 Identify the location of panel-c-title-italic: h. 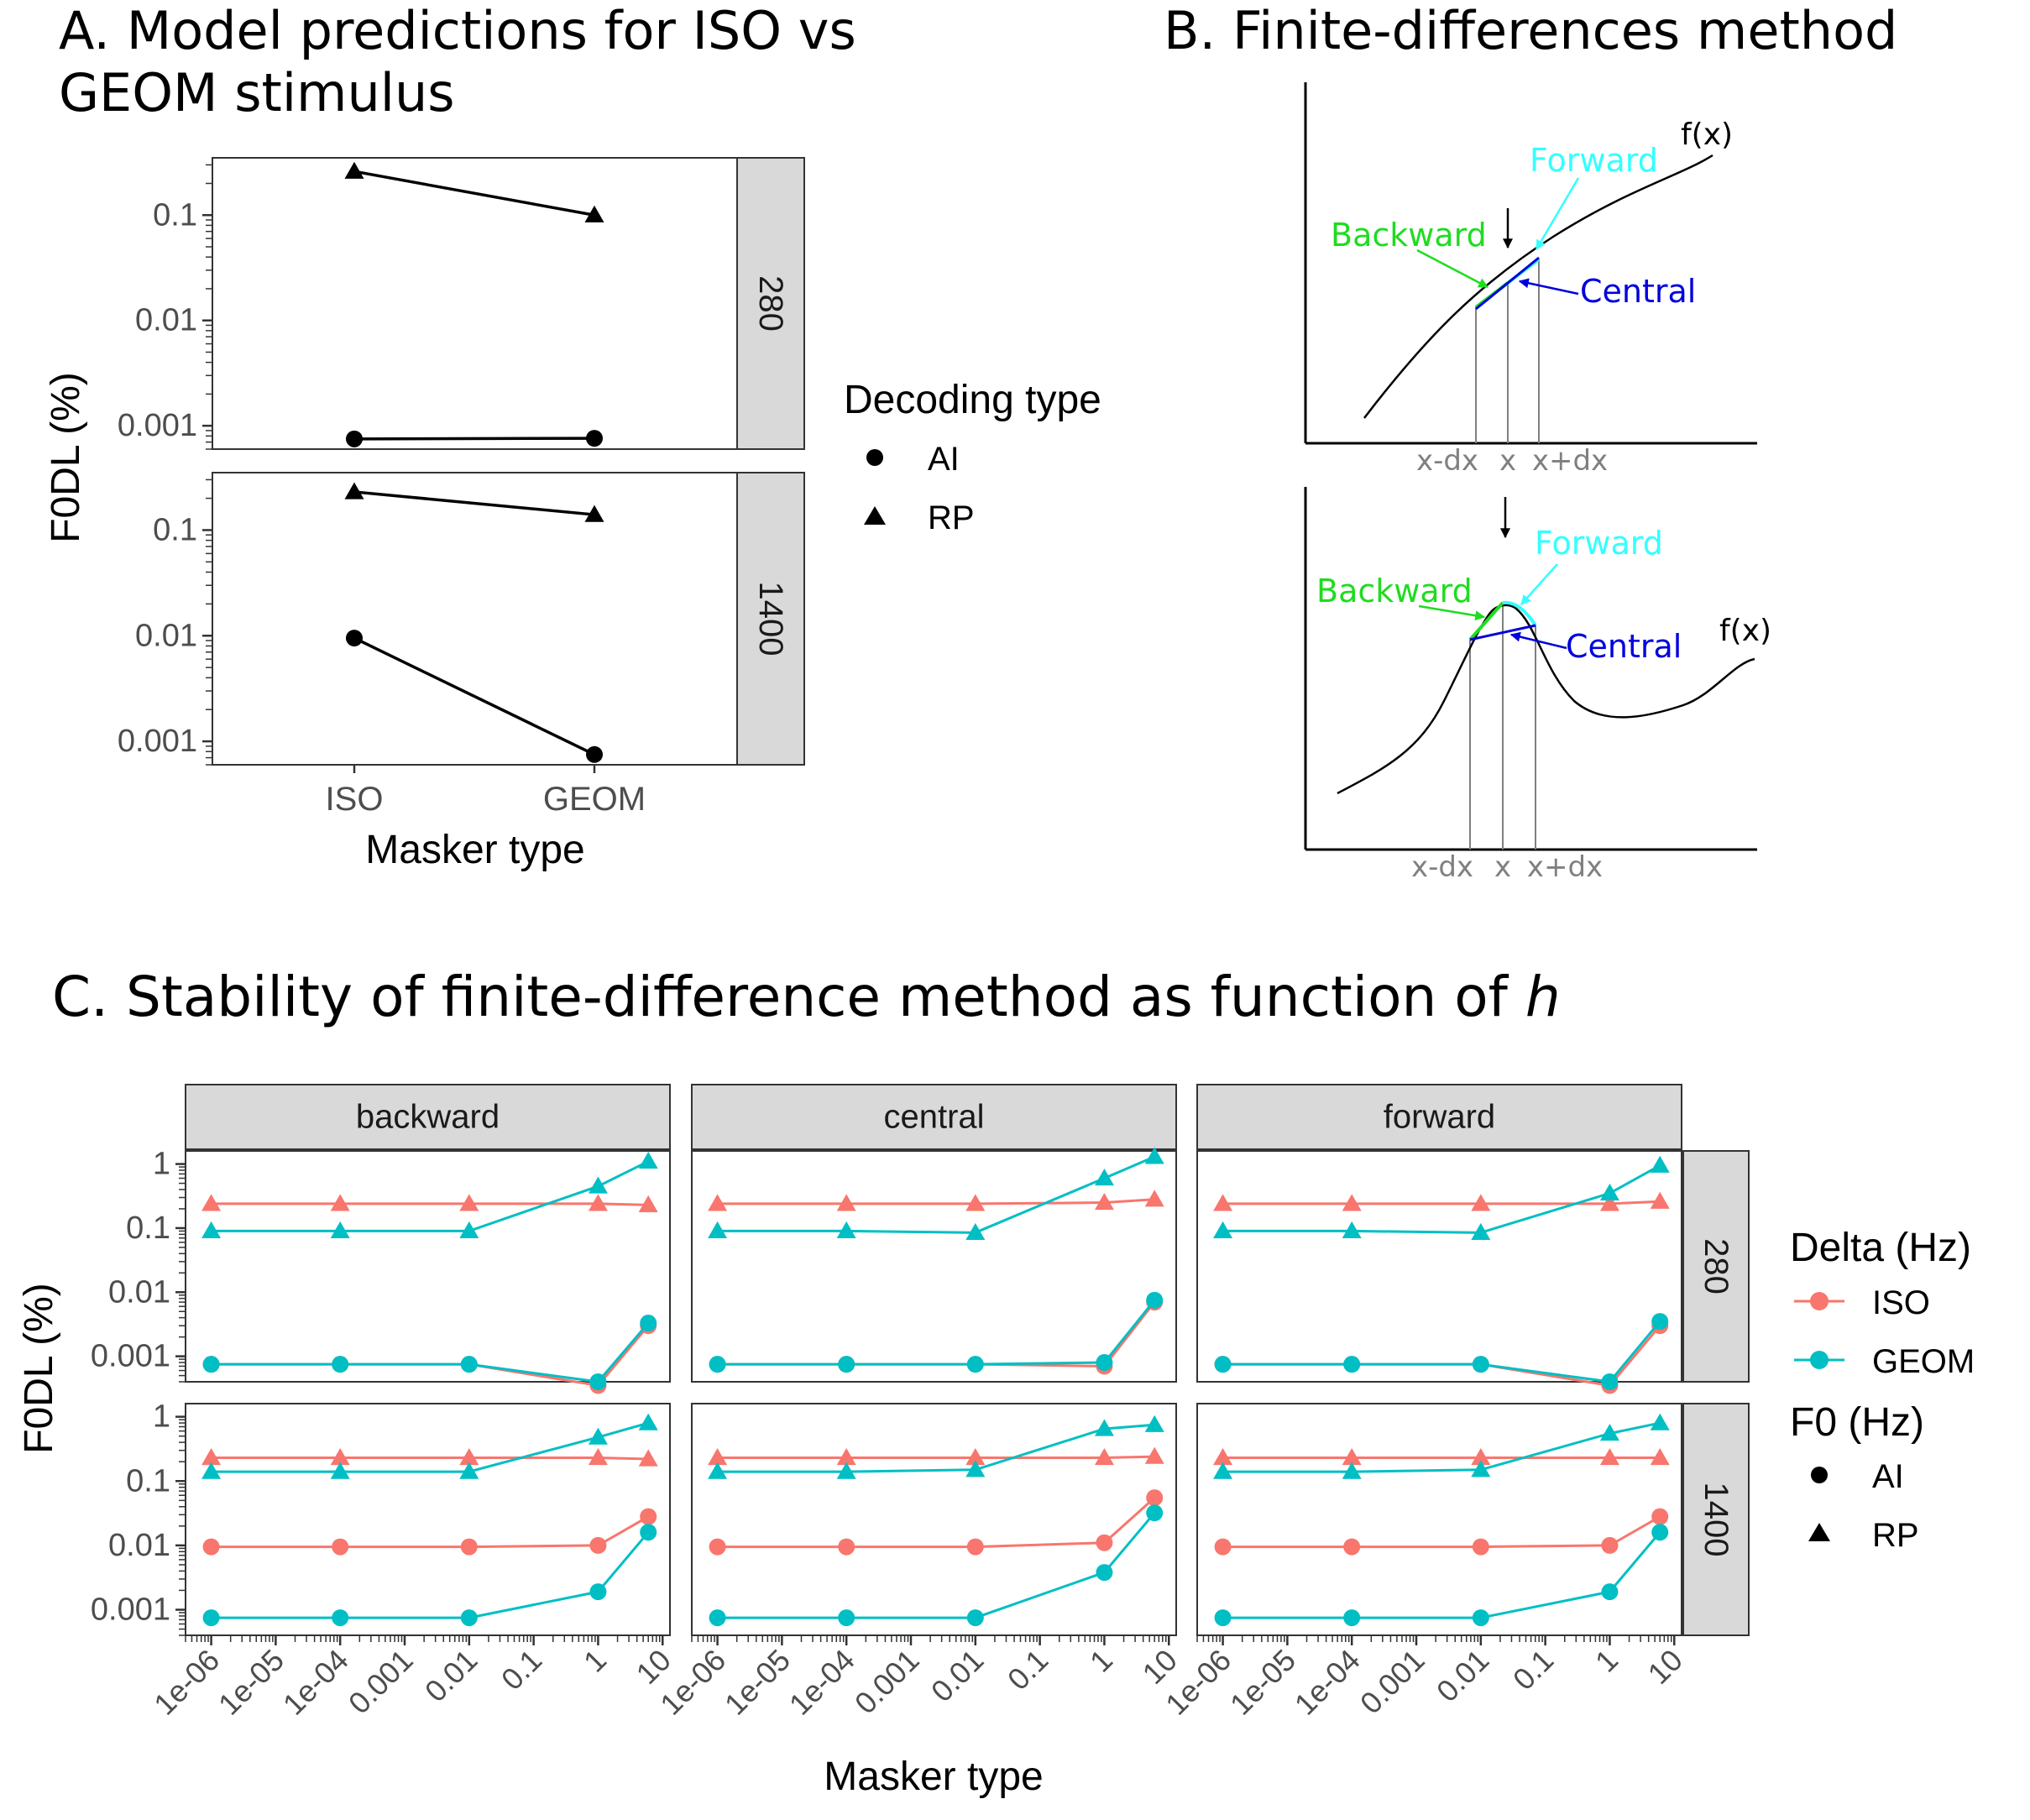
(1543, 997).